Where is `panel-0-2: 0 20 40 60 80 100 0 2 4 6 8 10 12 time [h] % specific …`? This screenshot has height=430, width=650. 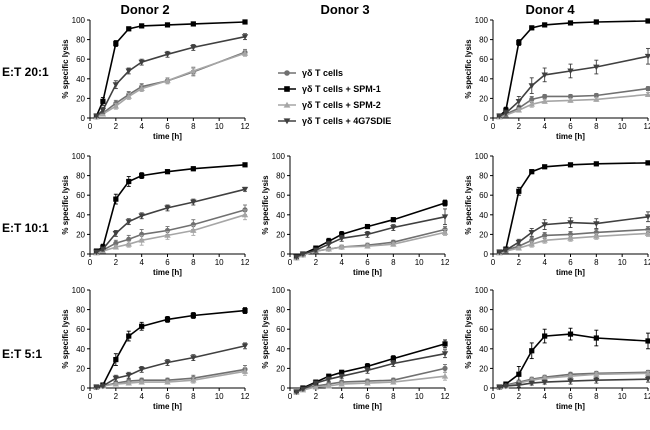 panel-0-2: 0 20 40 60 80 100 0 2 4 6 8 10 12 time [h] % specific … is located at coordinates (557, 78).